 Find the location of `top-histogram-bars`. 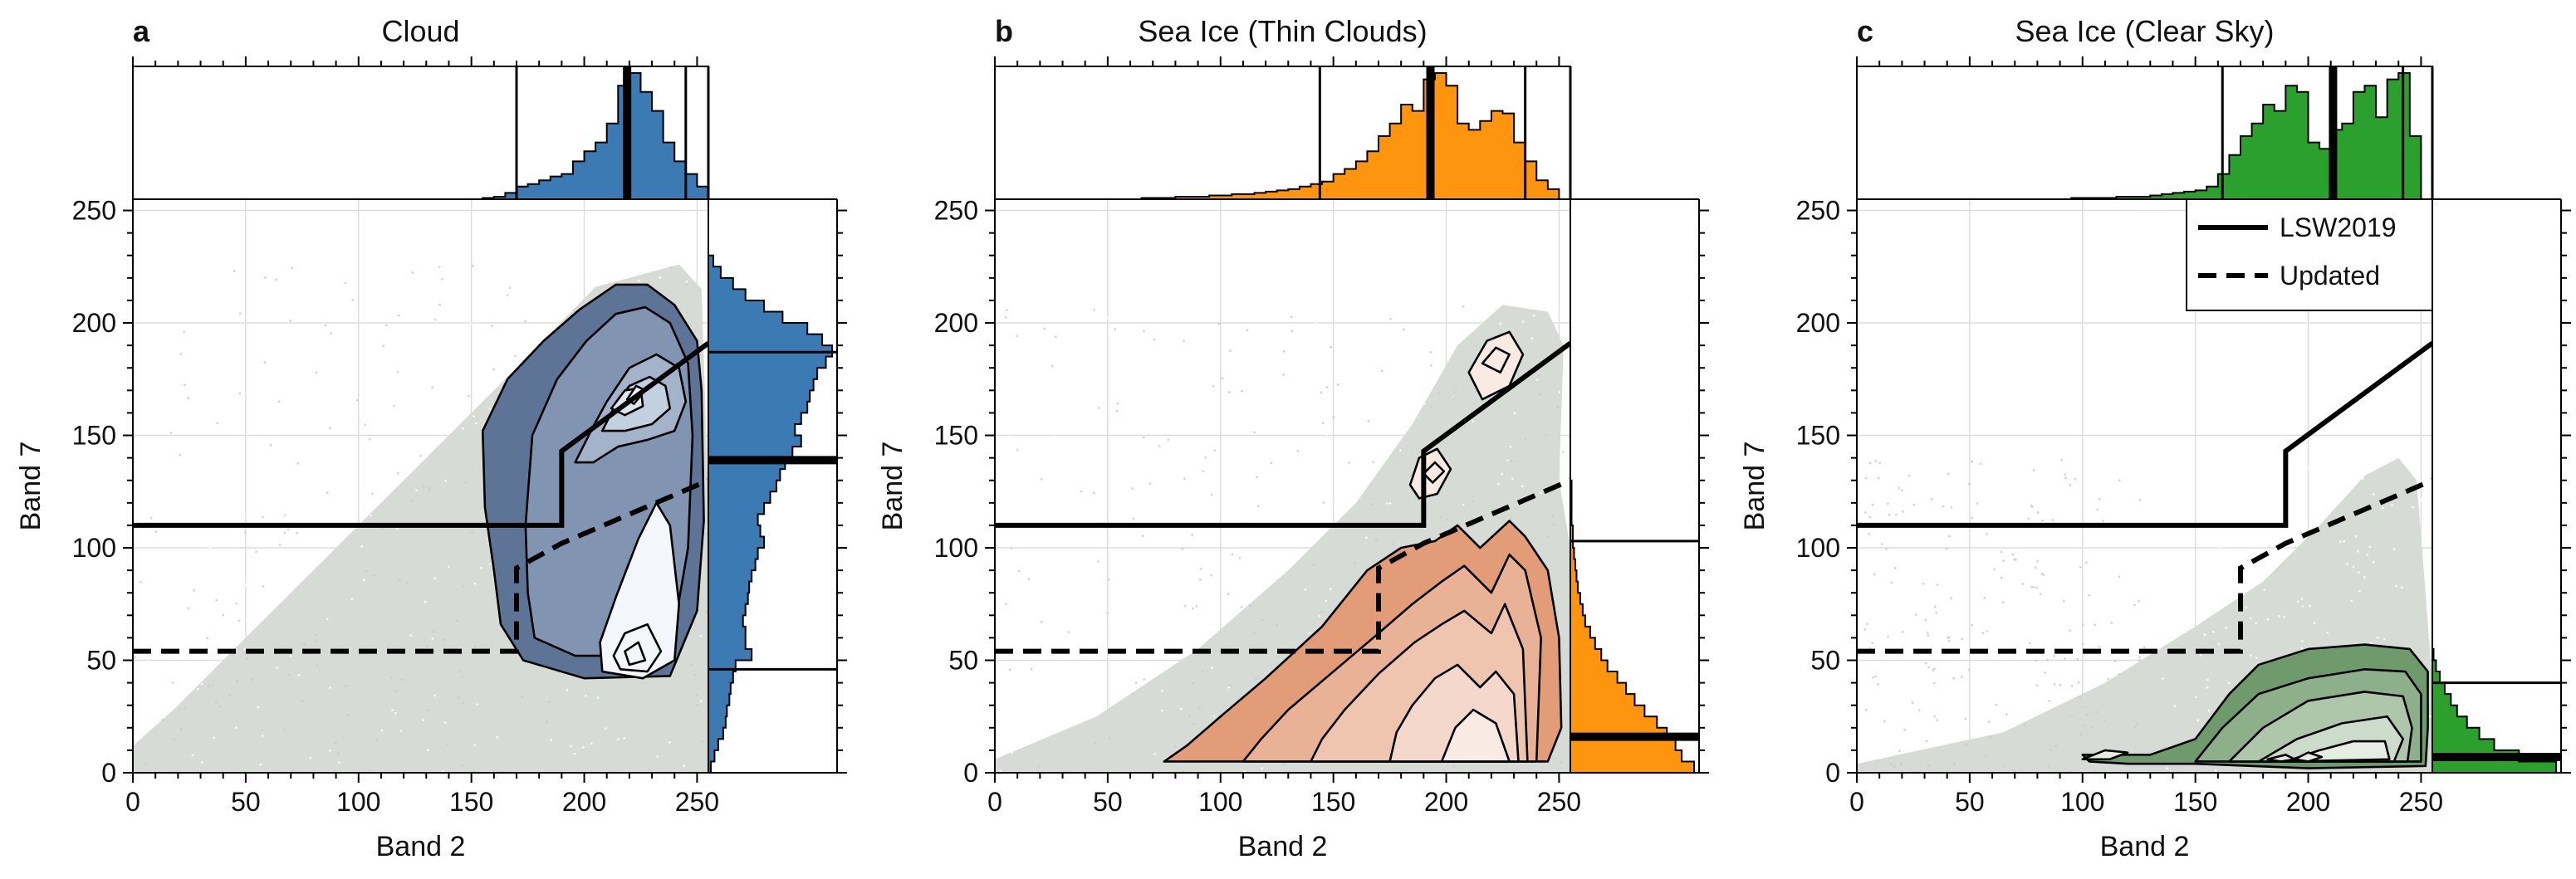

top-histogram-bars is located at coordinates (421, 136).